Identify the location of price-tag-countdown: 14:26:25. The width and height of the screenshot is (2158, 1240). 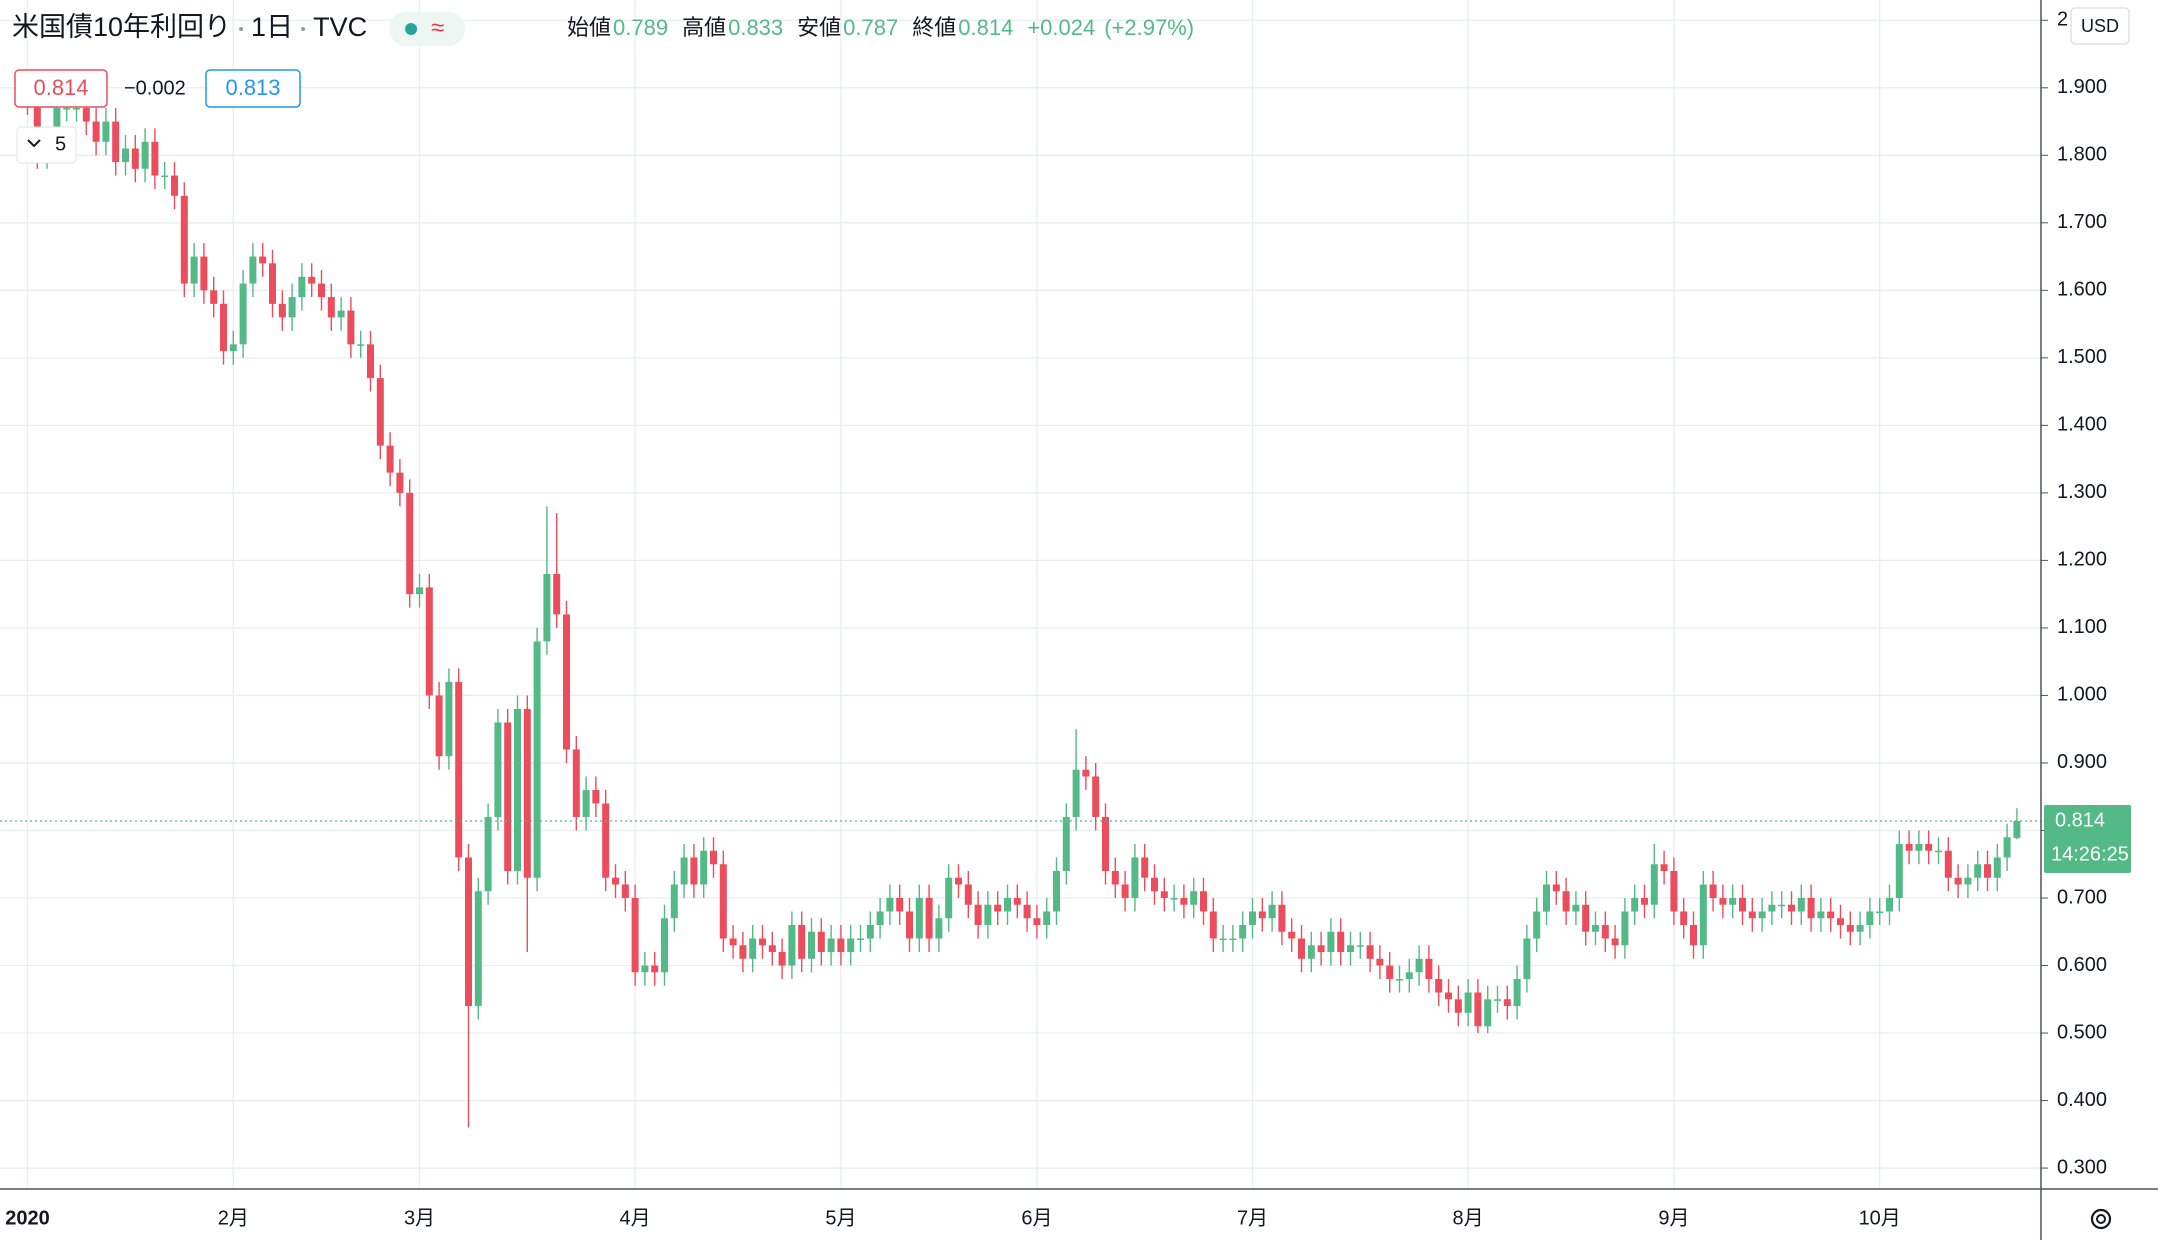
(2090, 854).